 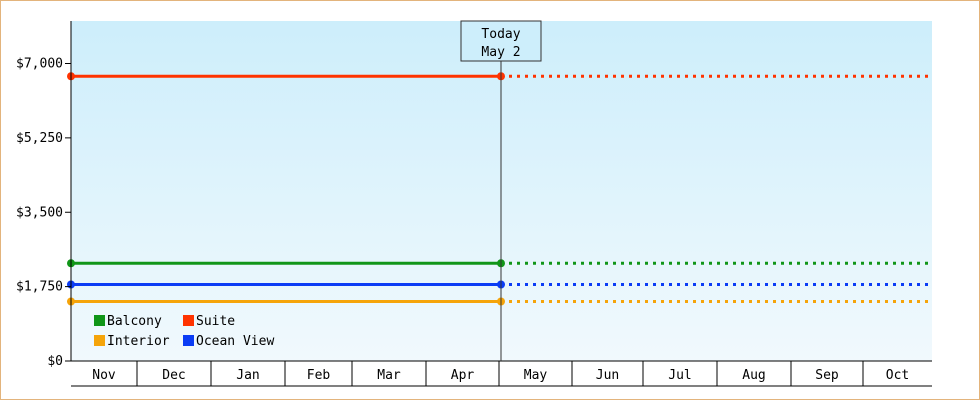 What do you see at coordinates (389, 375) in the screenshot?
I see `month-label-mar: Mar` at bounding box center [389, 375].